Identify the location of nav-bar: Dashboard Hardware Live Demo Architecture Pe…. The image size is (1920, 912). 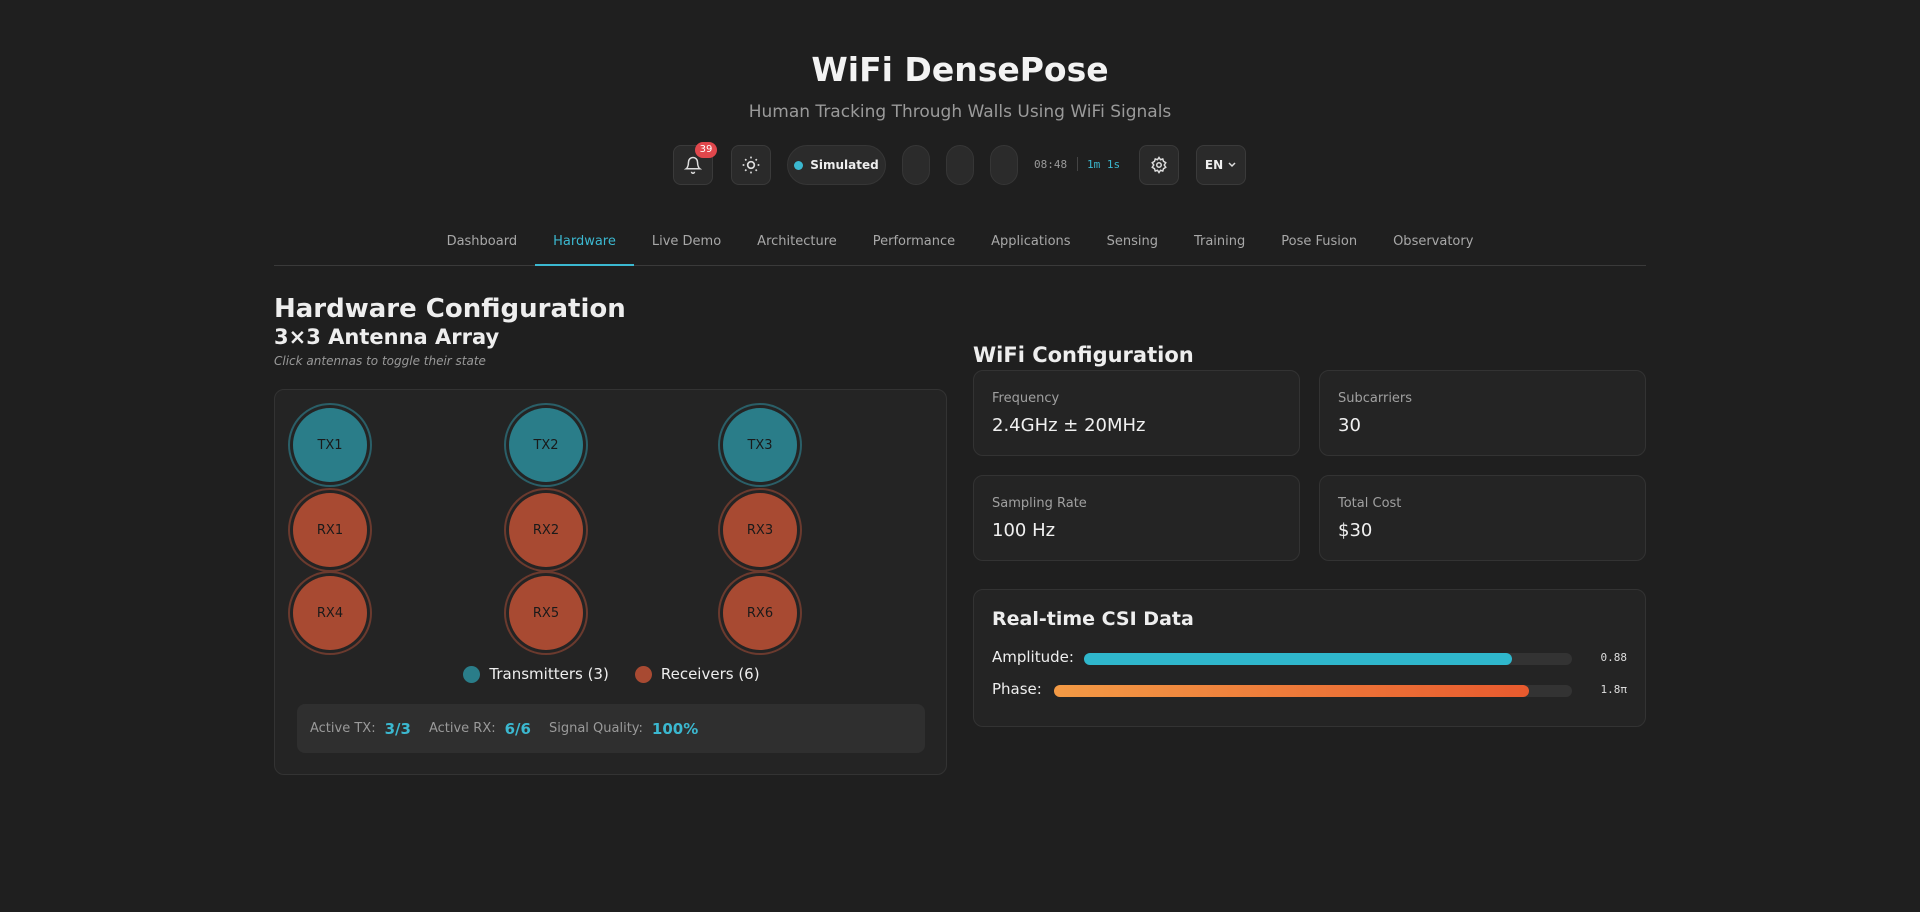
(960, 244).